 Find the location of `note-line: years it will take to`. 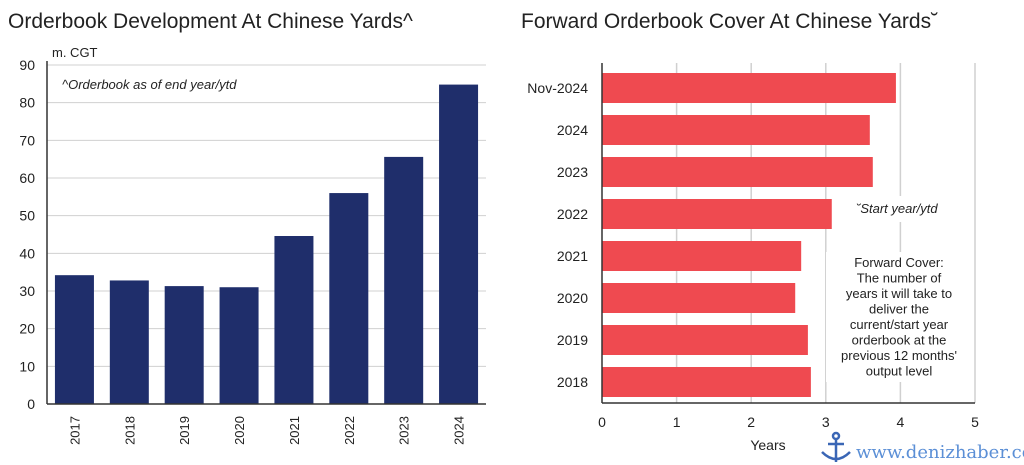

note-line: years it will take to is located at coordinates (899, 293).